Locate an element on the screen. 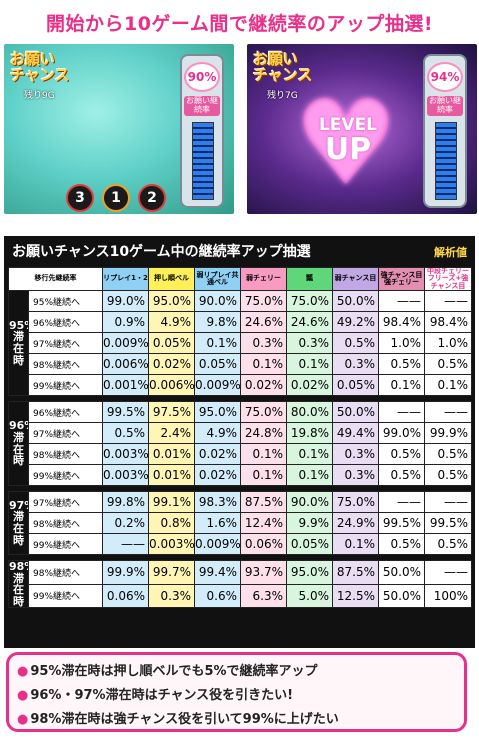 The width and height of the screenshot is (479, 740). value-cell: 99.4% is located at coordinates (217, 572).